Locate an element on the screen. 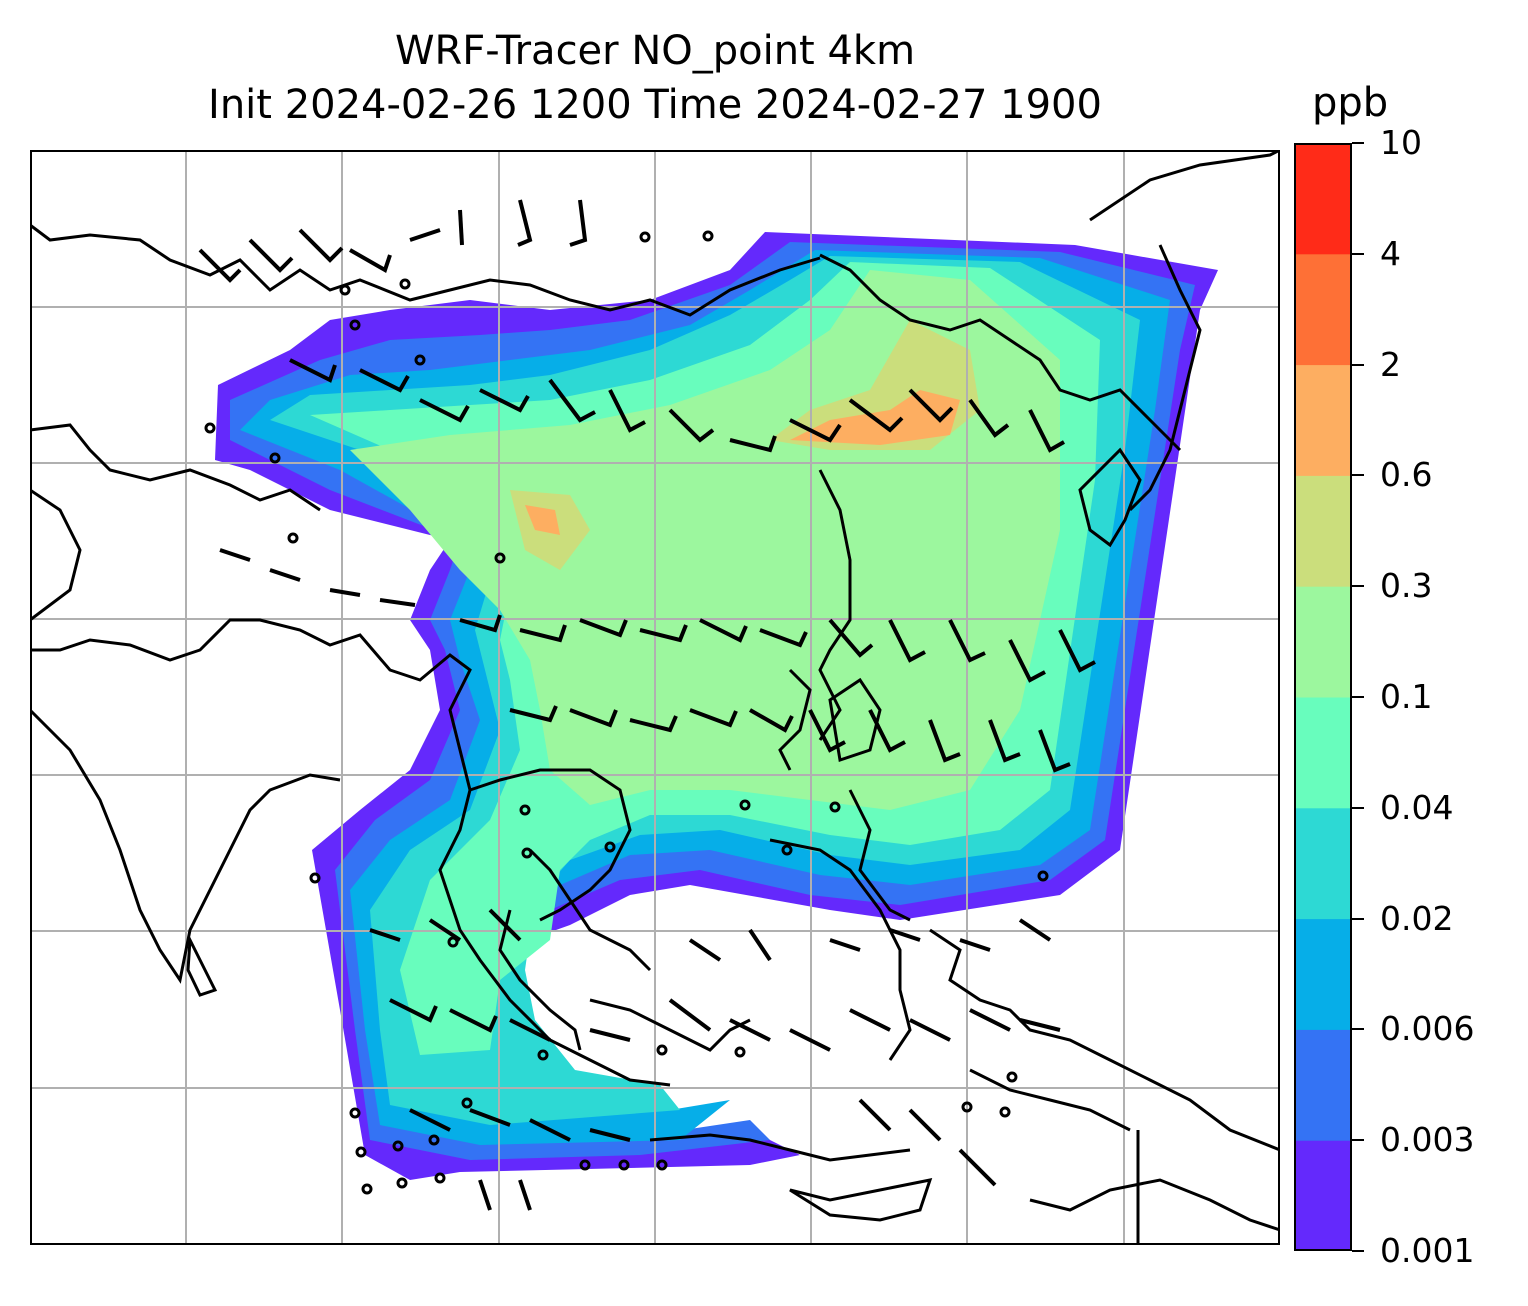  colorbar-tick-label: 0.6 is located at coordinates (1406, 475).